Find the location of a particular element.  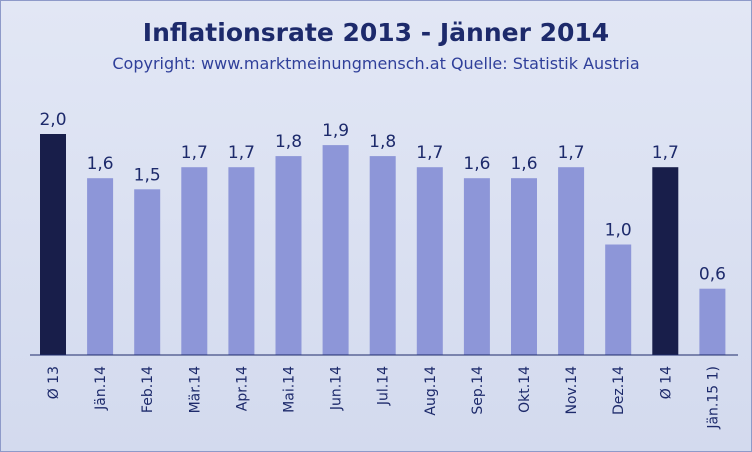

value-label-11: 1,7 is located at coordinates (571, 153).